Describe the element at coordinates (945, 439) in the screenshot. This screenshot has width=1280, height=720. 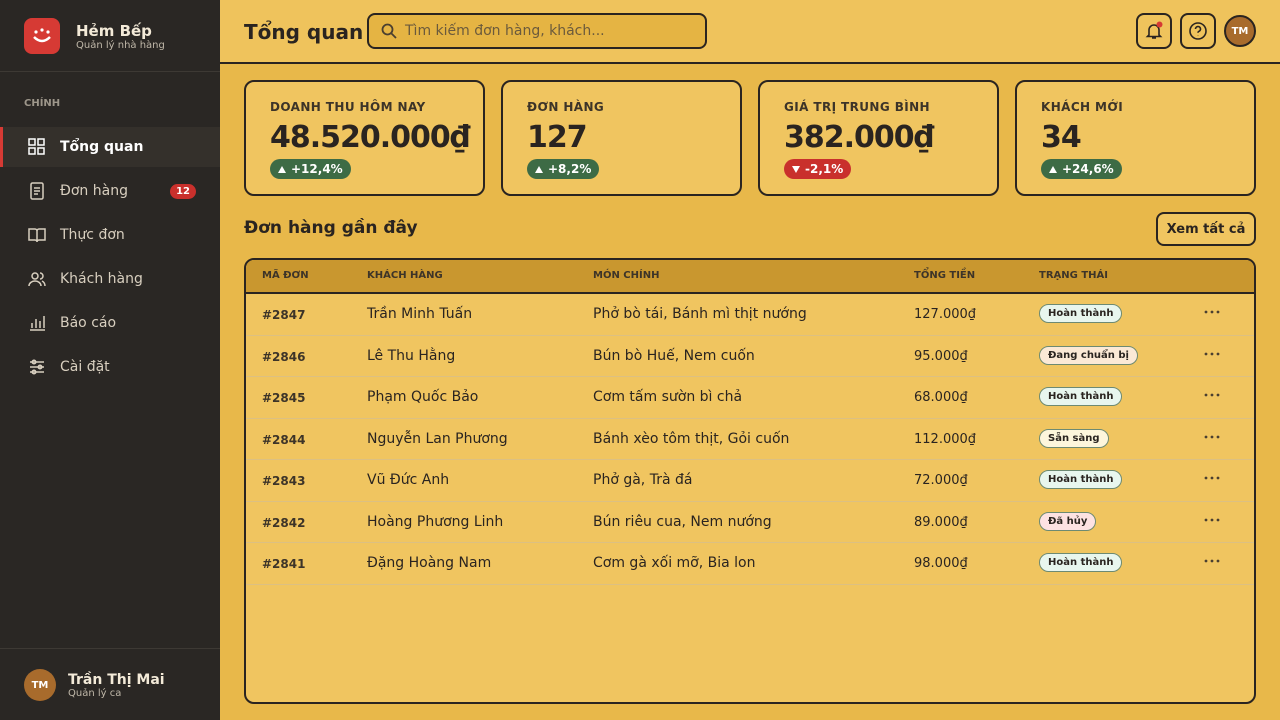
I see `cell-total: 112.000₫` at that location.